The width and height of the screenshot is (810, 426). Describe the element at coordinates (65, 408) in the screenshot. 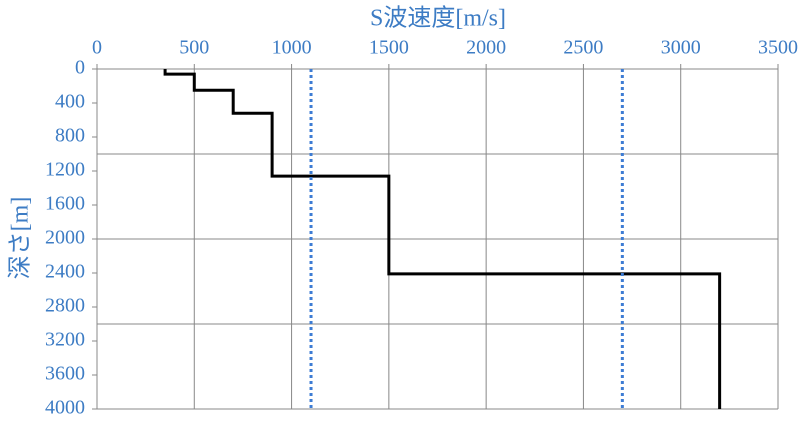

I see `y-tick-label: 4000` at that location.